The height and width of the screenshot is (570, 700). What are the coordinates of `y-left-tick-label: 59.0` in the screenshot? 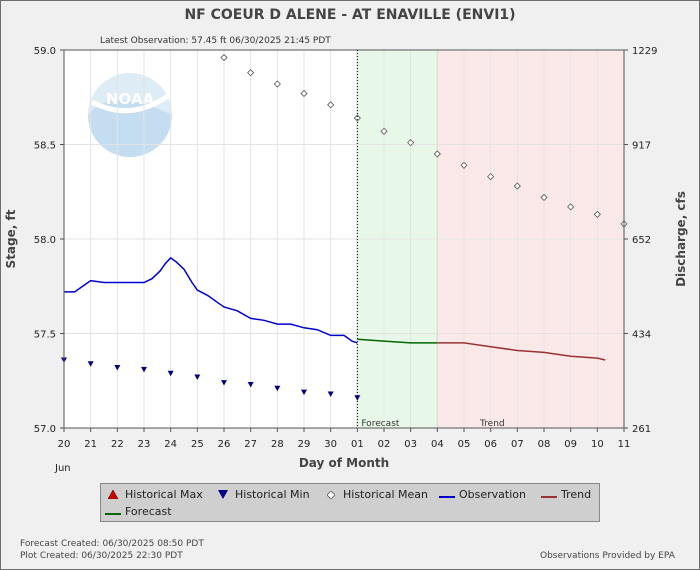 It's located at (45, 51).